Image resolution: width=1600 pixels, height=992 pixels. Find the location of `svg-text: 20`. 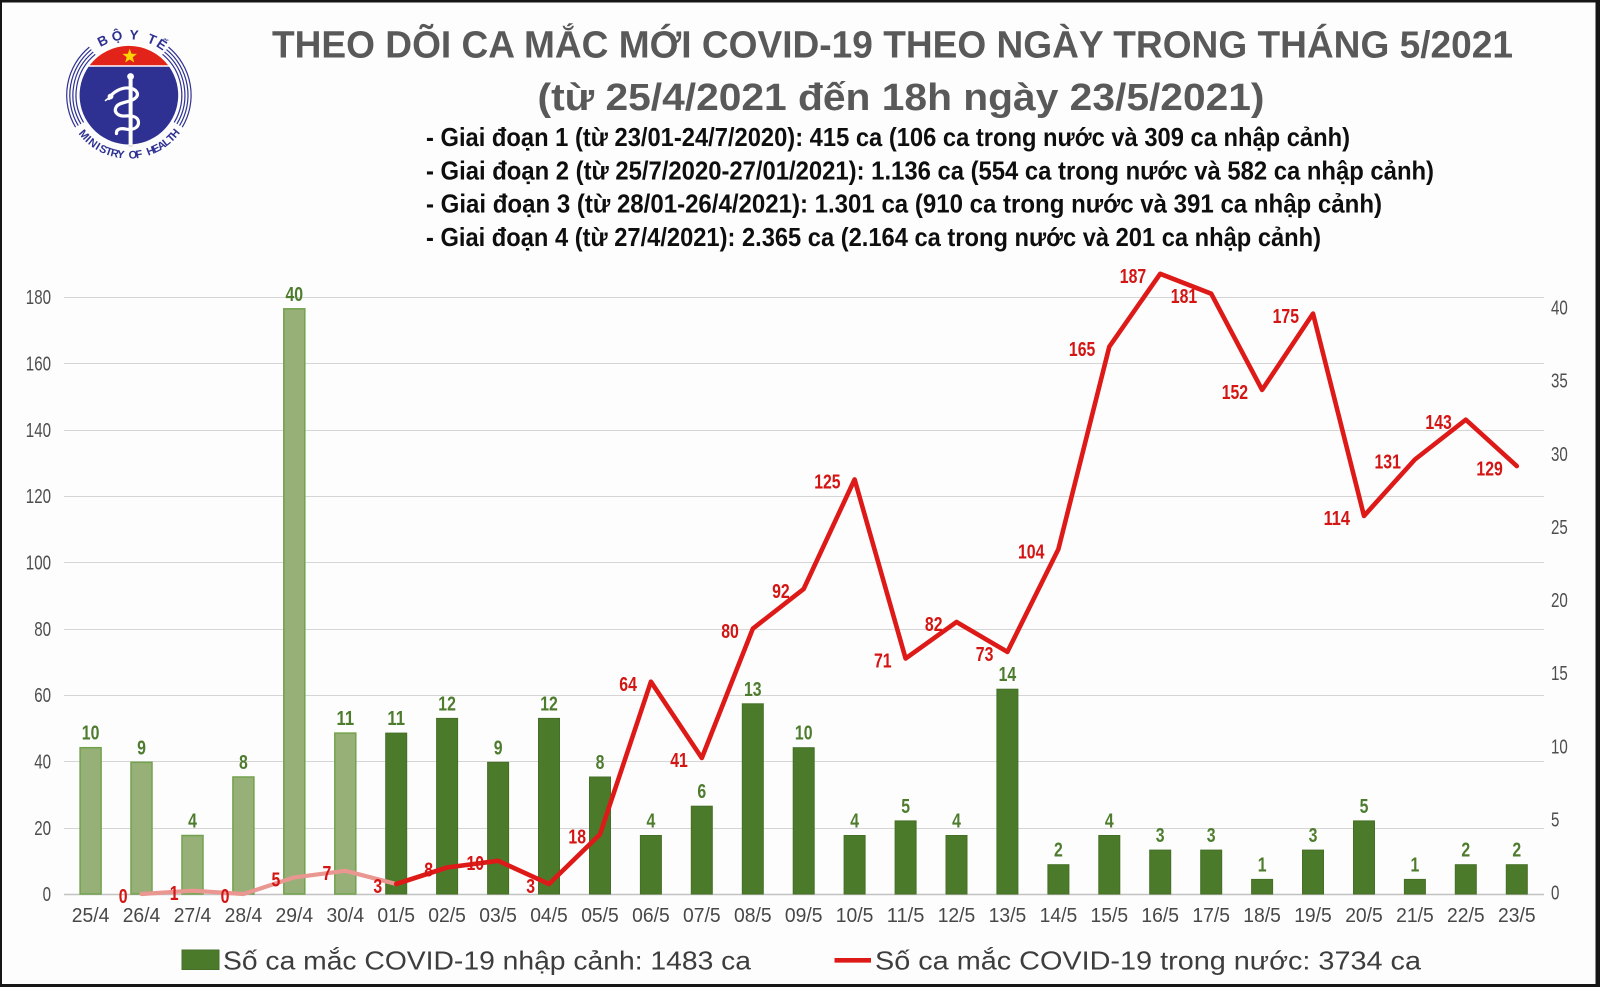

svg-text: 20 is located at coordinates (42, 829).